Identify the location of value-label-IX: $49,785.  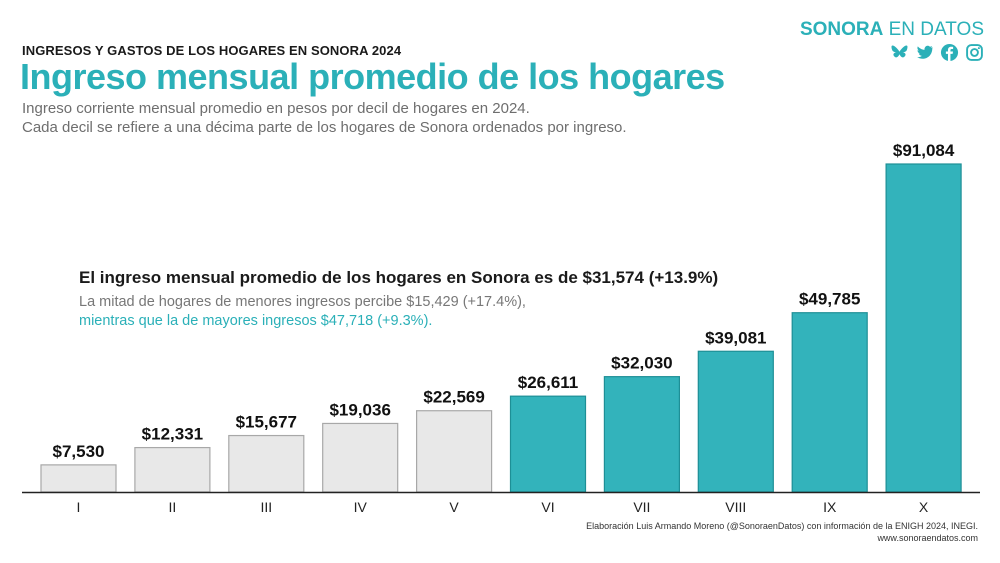
(829, 299).